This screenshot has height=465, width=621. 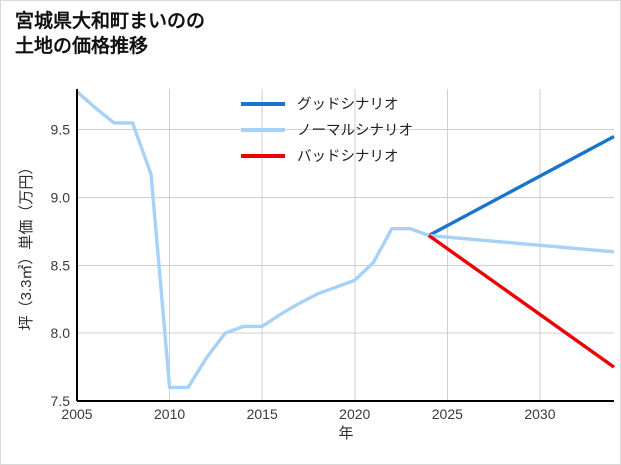 I want to click on y-tick-labels: 7.5 8.0 8.5 9.0 9.5, so click(x=61, y=265).